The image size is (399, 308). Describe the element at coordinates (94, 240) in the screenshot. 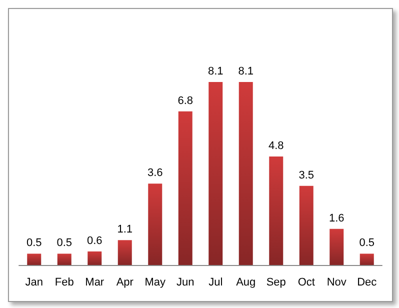

I see `data-label: 0.6` at that location.